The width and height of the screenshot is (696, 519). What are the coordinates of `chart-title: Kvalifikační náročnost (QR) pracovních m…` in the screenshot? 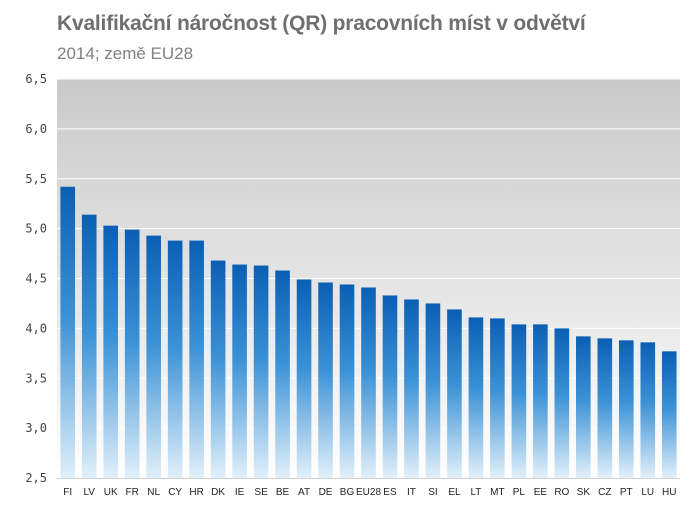 It's located at (321, 23).